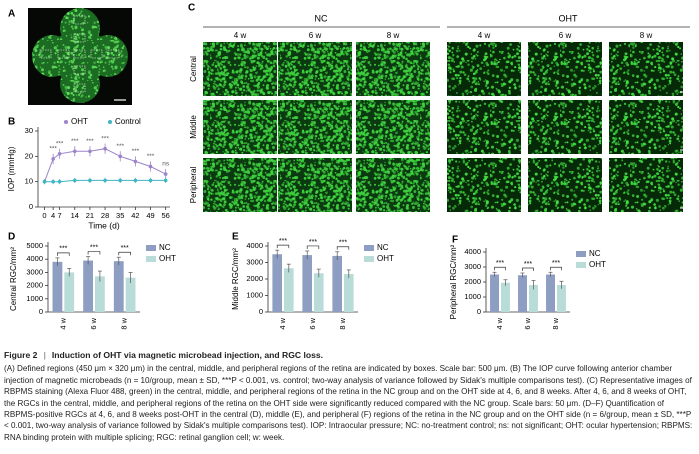 This screenshot has width=699, height=454. Describe the element at coordinates (527, 323) in the screenshot. I see `x-tick-label: 6 w` at that location.